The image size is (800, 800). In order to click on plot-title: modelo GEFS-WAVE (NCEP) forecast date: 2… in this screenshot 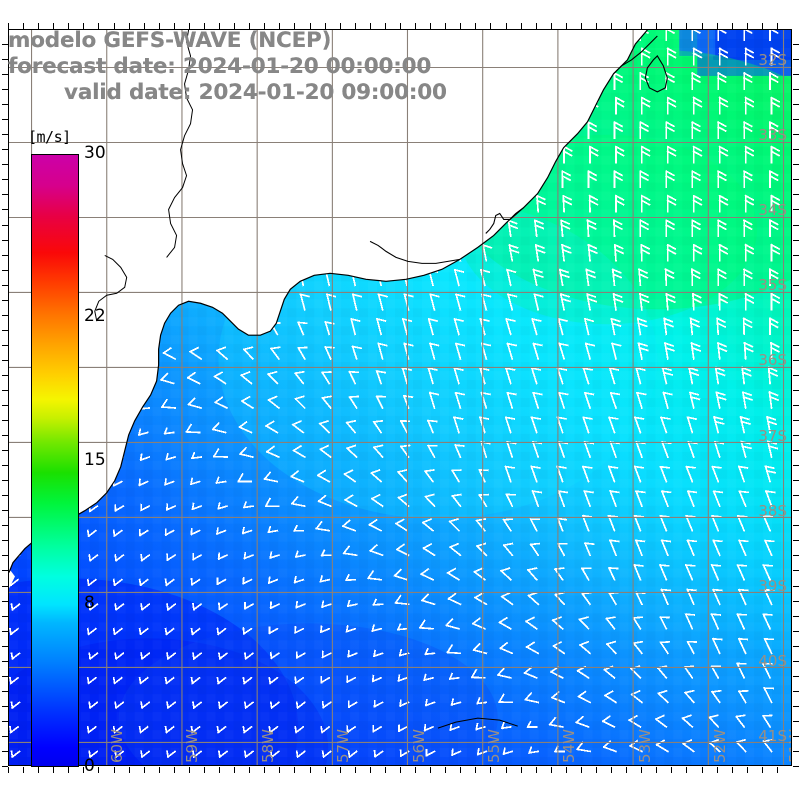, I will do `click(260, 67)`.